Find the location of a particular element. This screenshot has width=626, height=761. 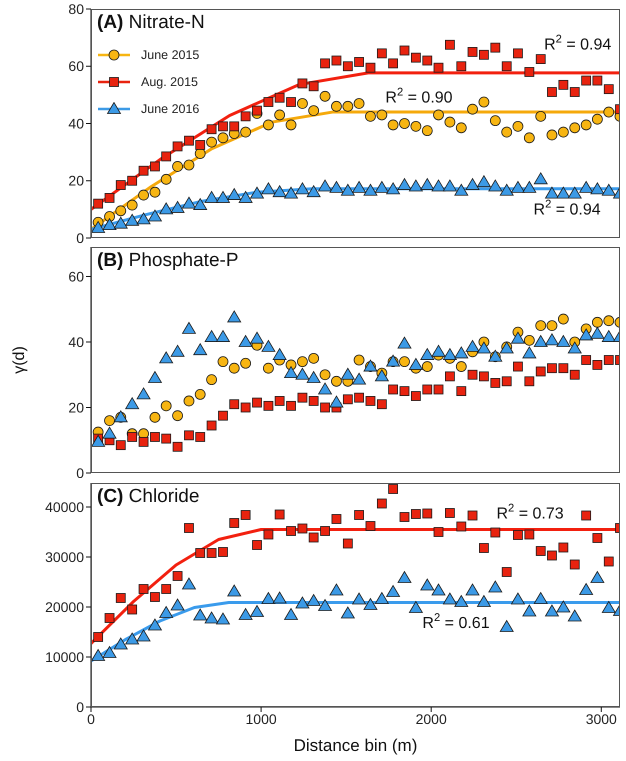

x-tick-label: 3000 is located at coordinates (602, 718).